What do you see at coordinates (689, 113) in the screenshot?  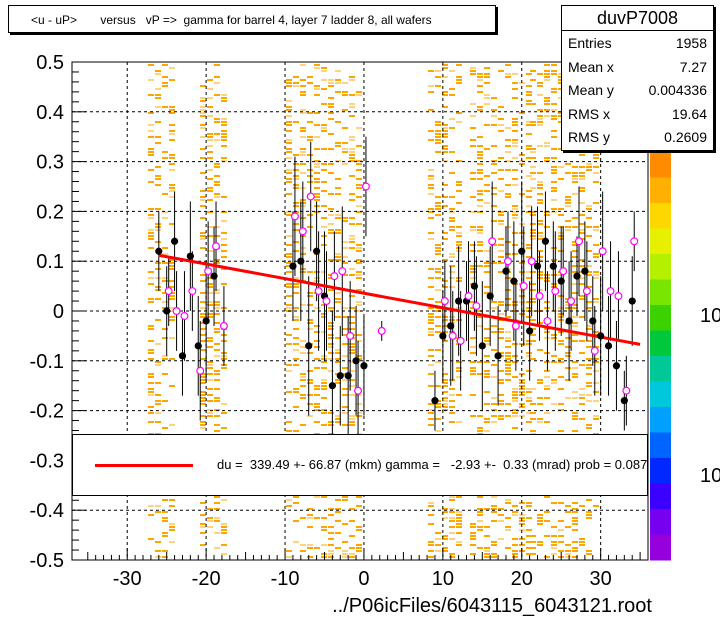 I see `stats-value: 19.64` at bounding box center [689, 113].